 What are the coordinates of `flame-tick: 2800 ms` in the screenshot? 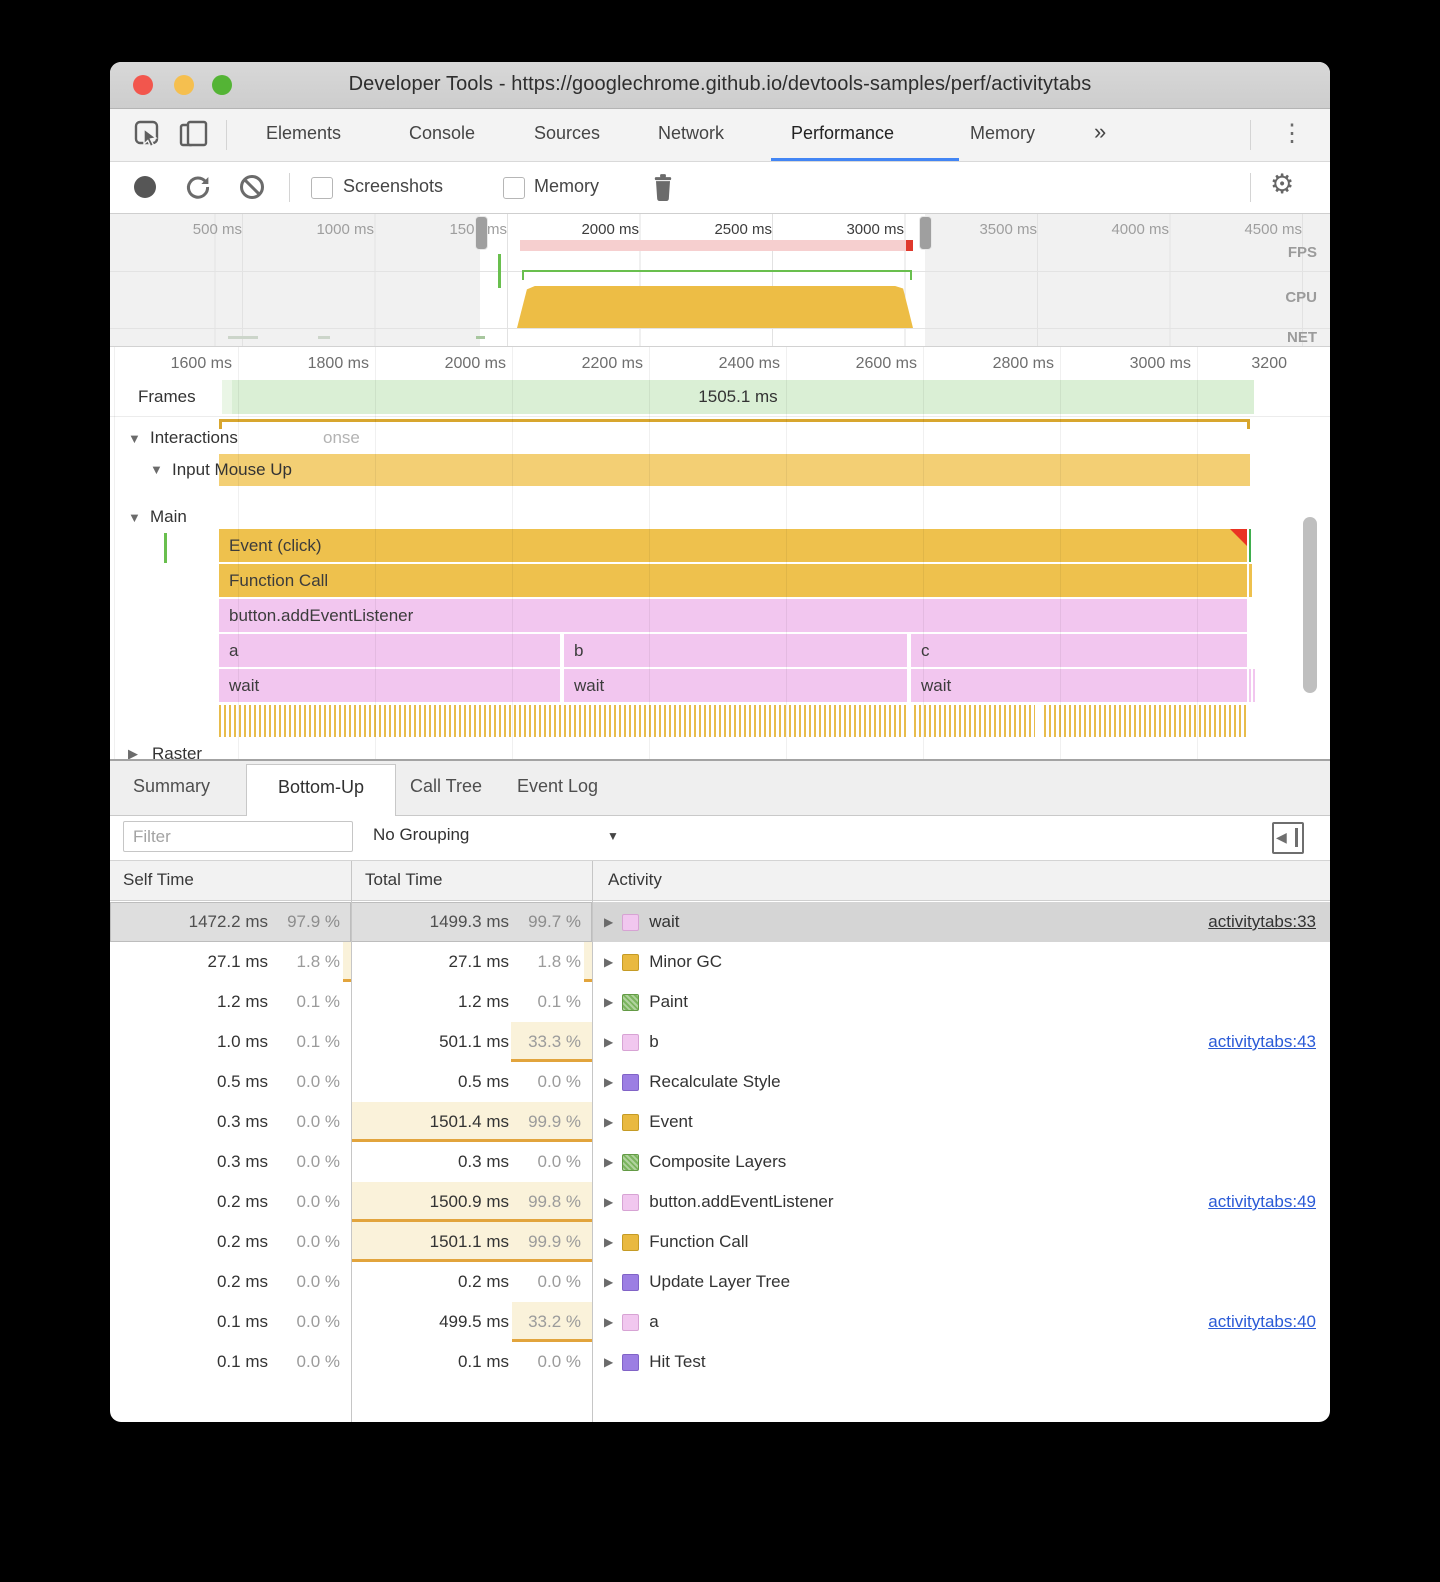 It's located at (1023, 363).